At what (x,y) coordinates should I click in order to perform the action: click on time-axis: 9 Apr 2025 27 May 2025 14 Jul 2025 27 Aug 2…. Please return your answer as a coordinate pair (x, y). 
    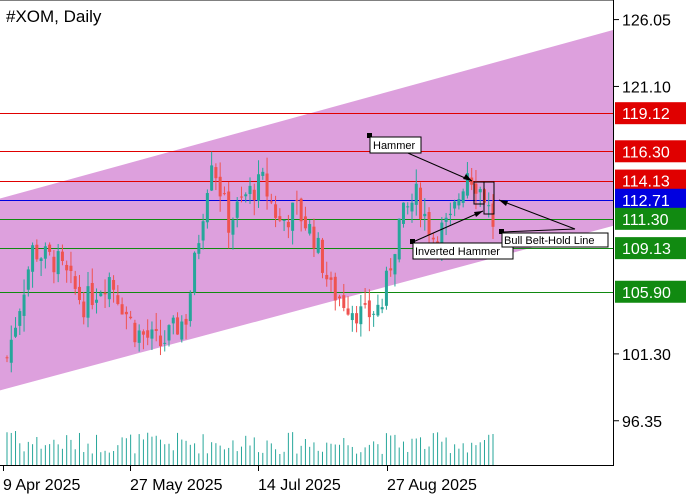
    Looking at the image, I should click on (240, 480).